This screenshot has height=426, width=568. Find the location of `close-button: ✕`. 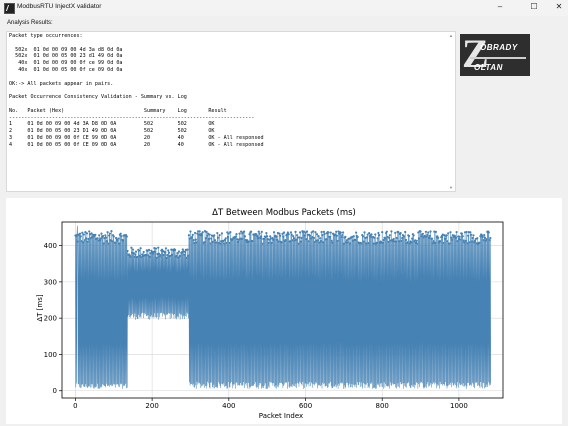

close-button: ✕ is located at coordinates (559, 6).